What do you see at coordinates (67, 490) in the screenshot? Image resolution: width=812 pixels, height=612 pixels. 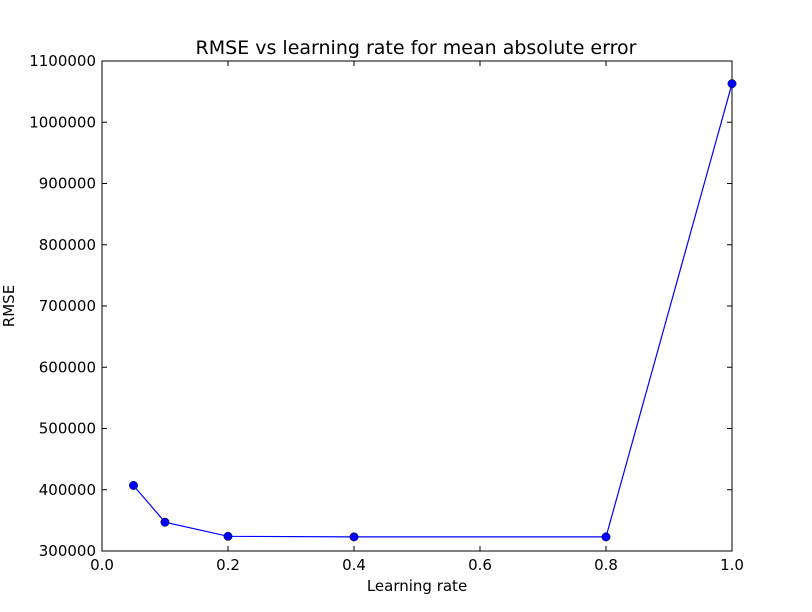 I see `y-tick-label: 400000` at bounding box center [67, 490].